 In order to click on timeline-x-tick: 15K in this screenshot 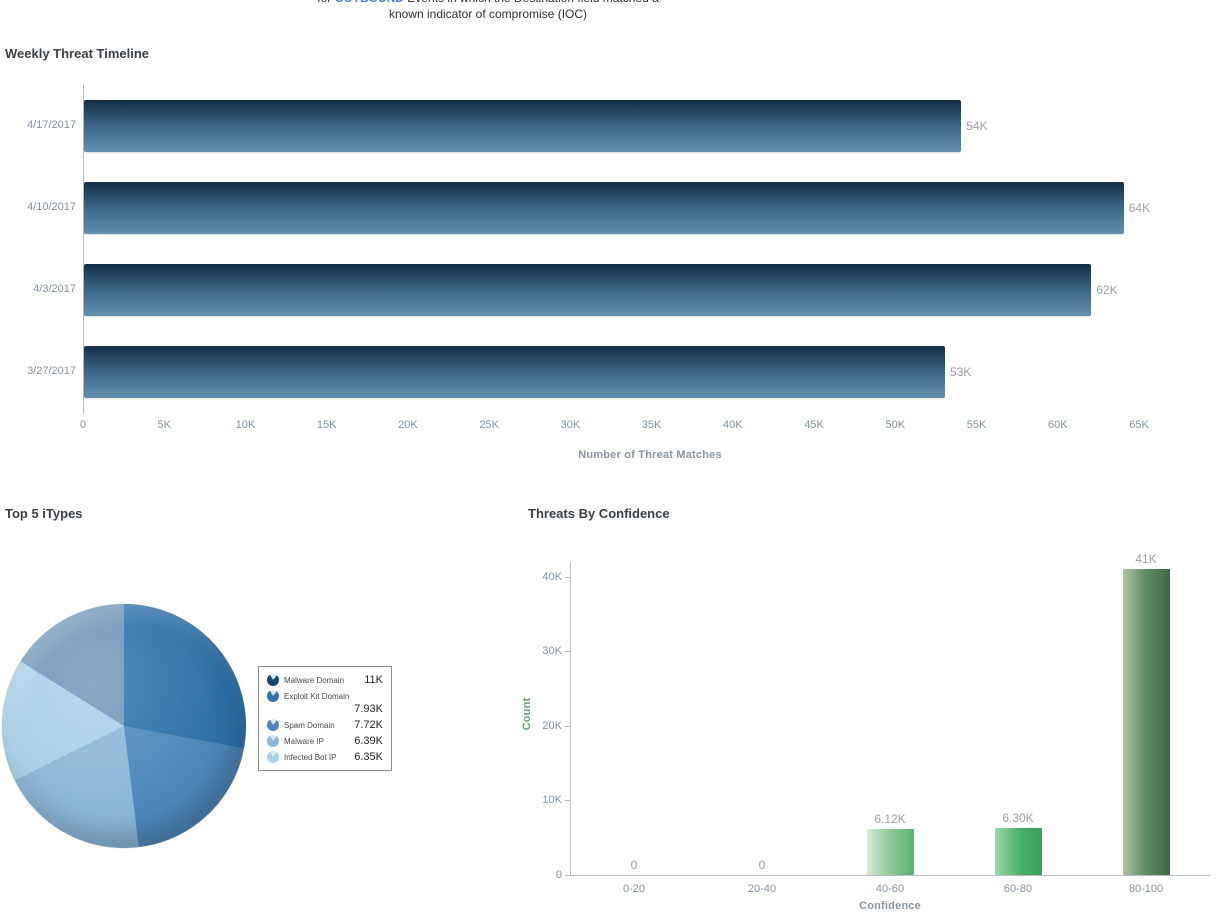, I will do `click(326, 425)`.